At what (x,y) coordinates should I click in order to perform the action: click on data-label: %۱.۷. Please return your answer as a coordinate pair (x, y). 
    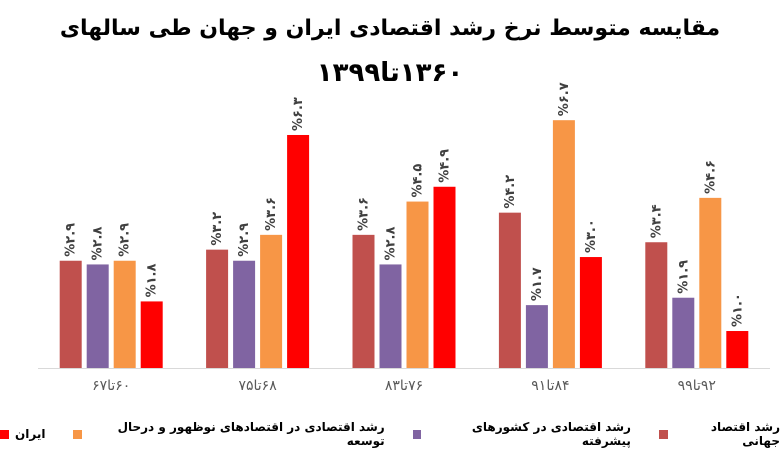
    Looking at the image, I should click on (537, 284).